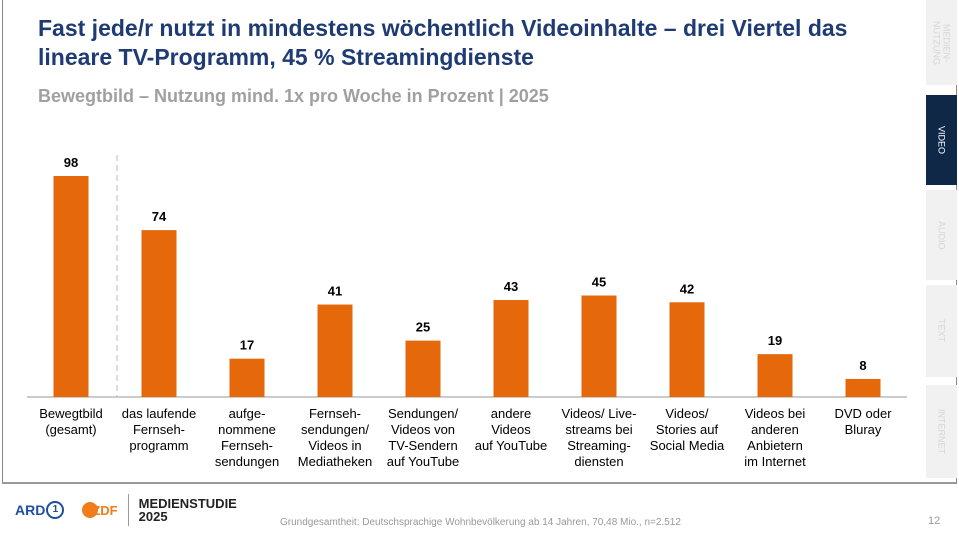  Describe the element at coordinates (159, 216) in the screenshot. I see `data-label: 74` at that location.